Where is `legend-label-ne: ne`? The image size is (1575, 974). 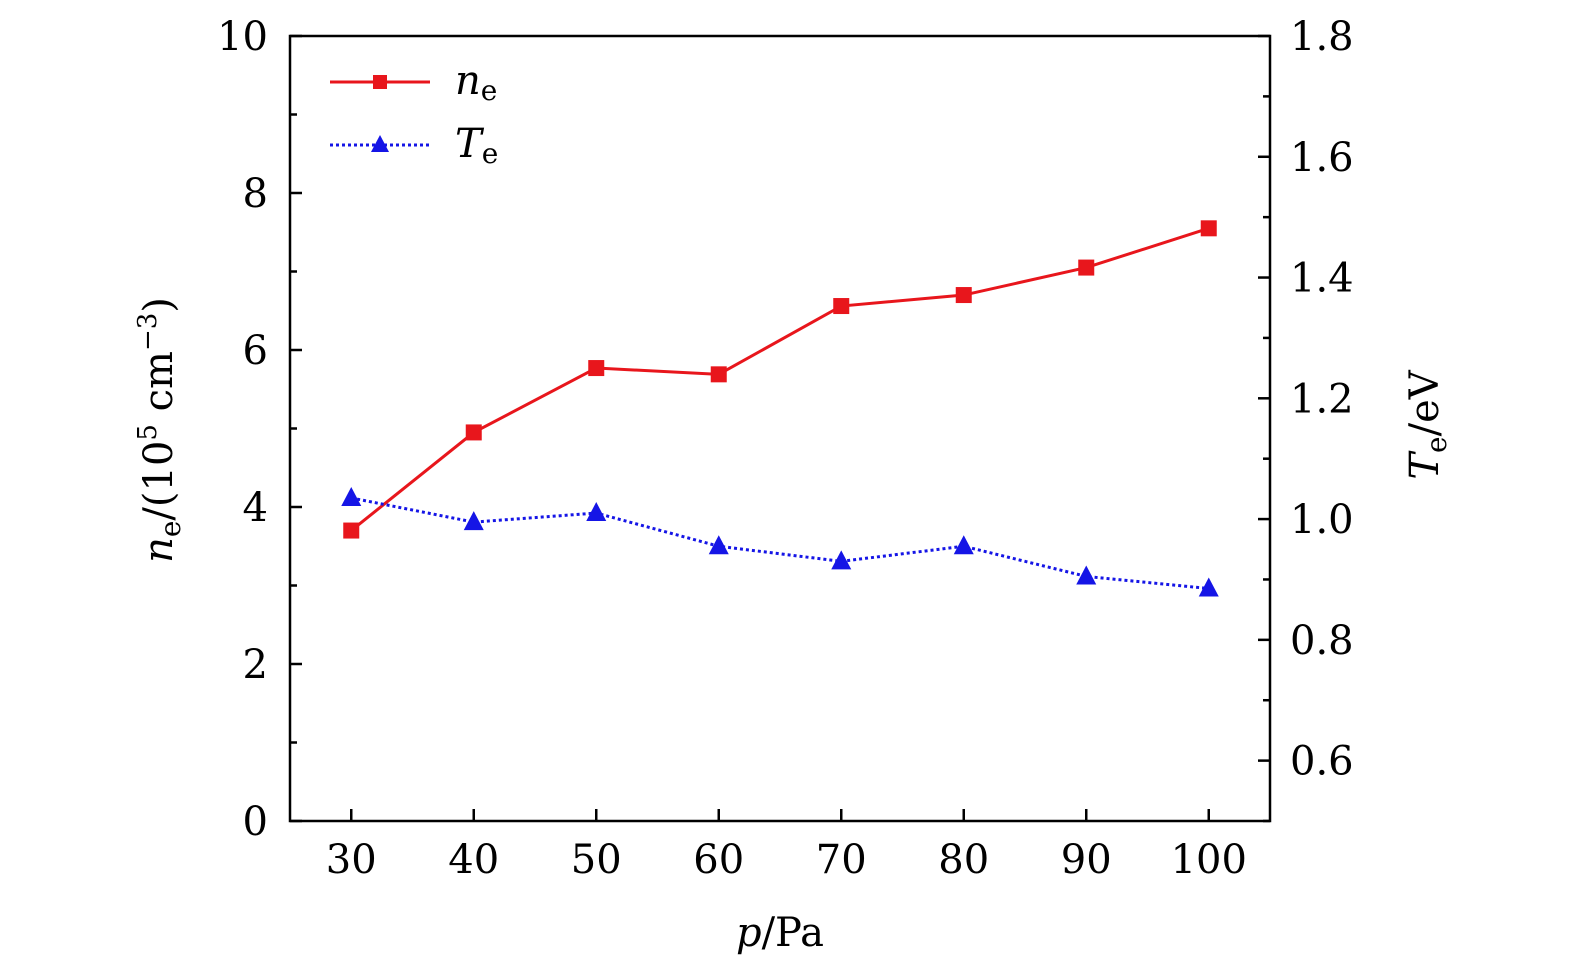 legend-label-ne: ne is located at coordinates (476, 82).